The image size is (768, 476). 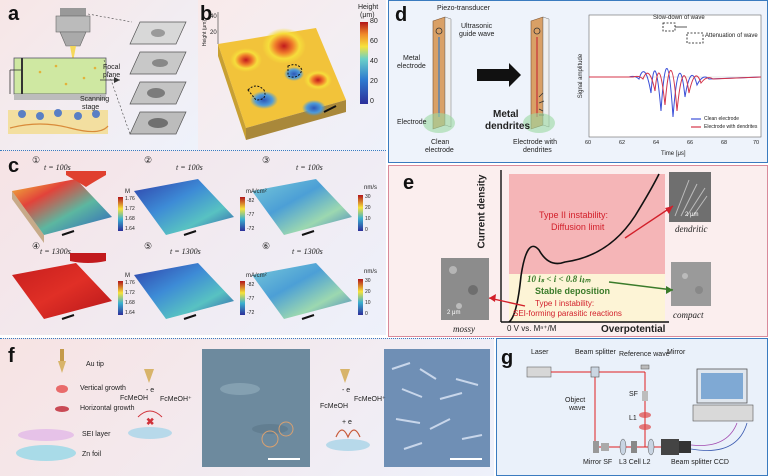 I want to click on reference-wave-label: Reference wave, so click(x=644, y=354).